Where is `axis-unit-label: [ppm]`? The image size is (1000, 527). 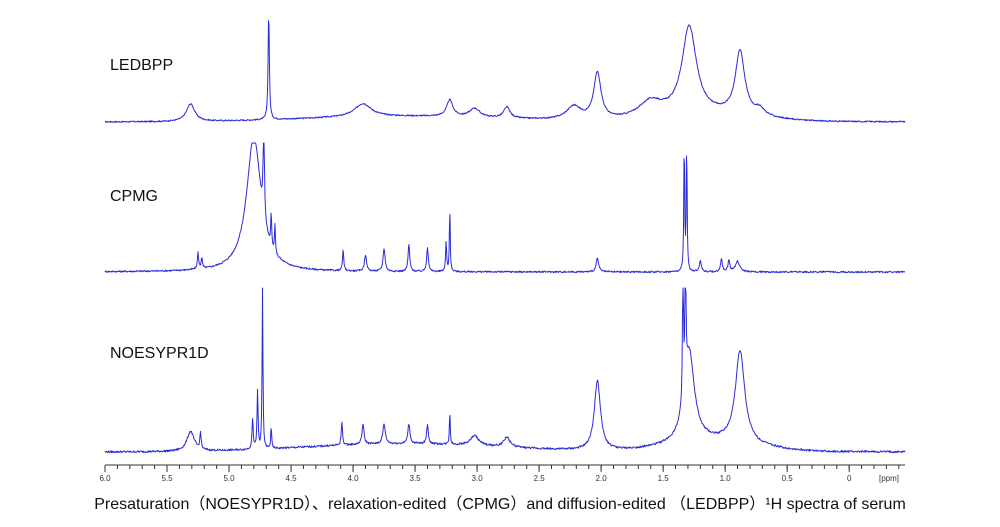 axis-unit-label: [ppm] is located at coordinates (889, 478).